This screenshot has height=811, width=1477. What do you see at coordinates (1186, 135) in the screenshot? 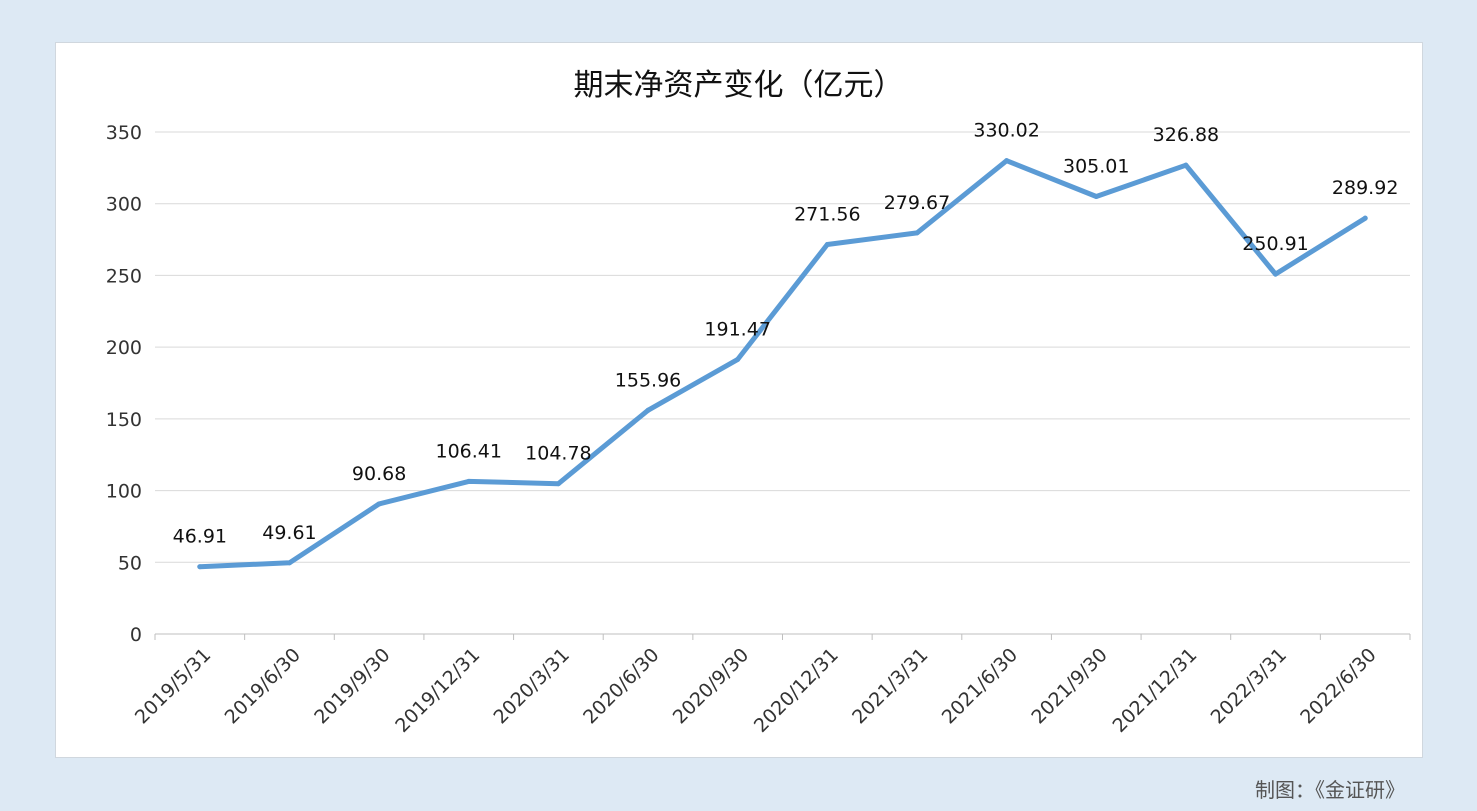
I see `data-label: 326.88` at bounding box center [1186, 135].